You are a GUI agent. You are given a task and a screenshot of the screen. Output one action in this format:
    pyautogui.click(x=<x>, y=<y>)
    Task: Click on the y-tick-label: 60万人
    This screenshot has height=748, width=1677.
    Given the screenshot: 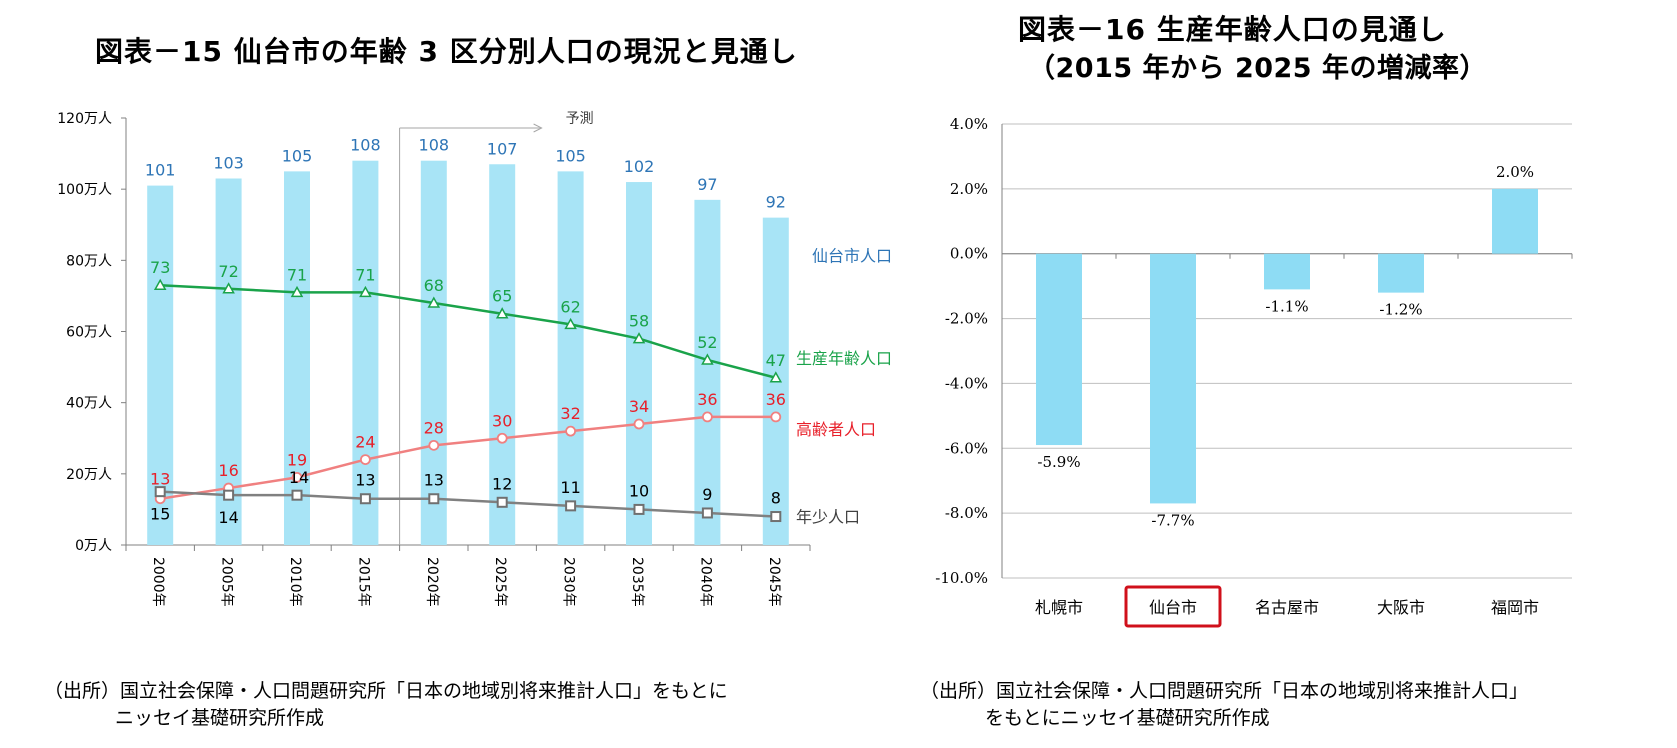 What is the action you would take?
    pyautogui.click(x=89, y=333)
    